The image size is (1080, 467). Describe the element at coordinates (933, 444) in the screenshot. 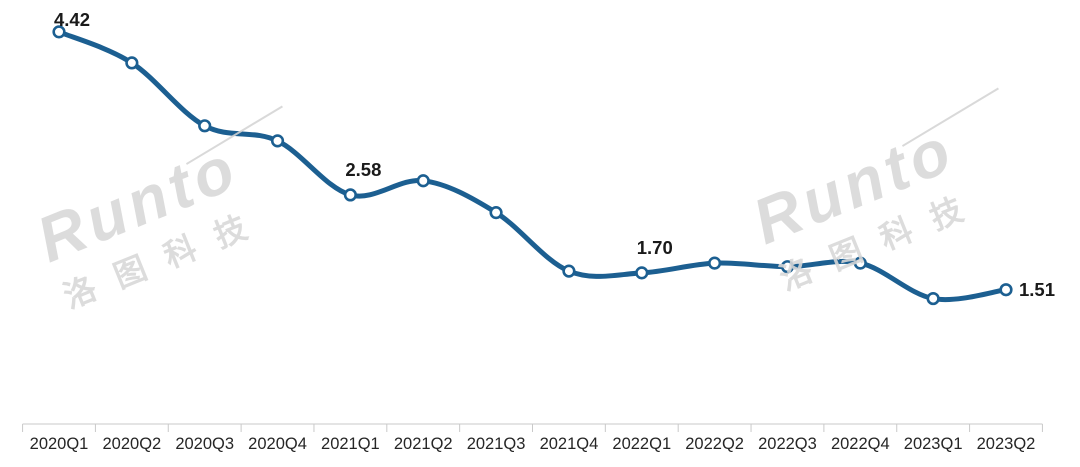

I see `x-axis-label: 2023Q1` at that location.